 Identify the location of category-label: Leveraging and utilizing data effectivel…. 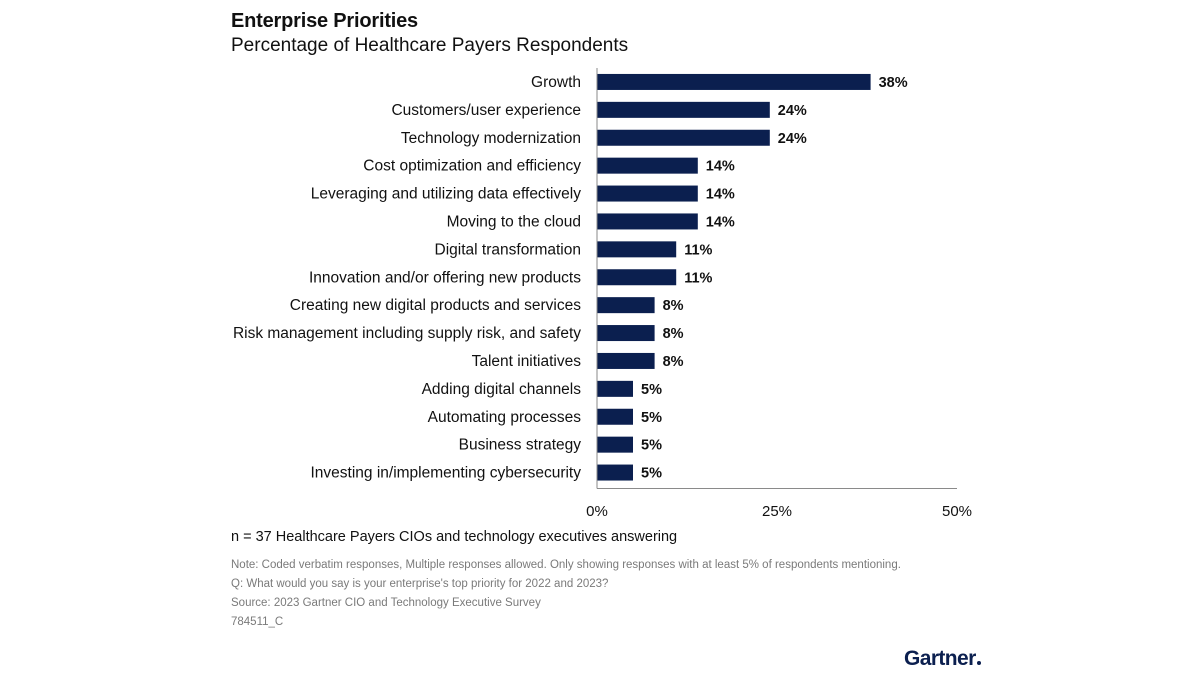
(446, 194).